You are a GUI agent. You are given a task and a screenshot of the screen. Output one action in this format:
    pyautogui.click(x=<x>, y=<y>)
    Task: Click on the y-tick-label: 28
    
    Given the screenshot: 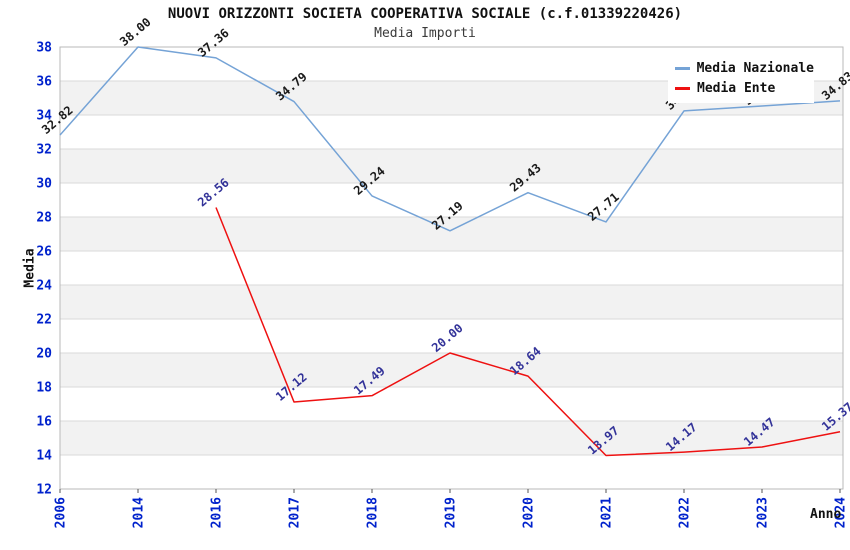 What is the action you would take?
    pyautogui.click(x=44, y=218)
    